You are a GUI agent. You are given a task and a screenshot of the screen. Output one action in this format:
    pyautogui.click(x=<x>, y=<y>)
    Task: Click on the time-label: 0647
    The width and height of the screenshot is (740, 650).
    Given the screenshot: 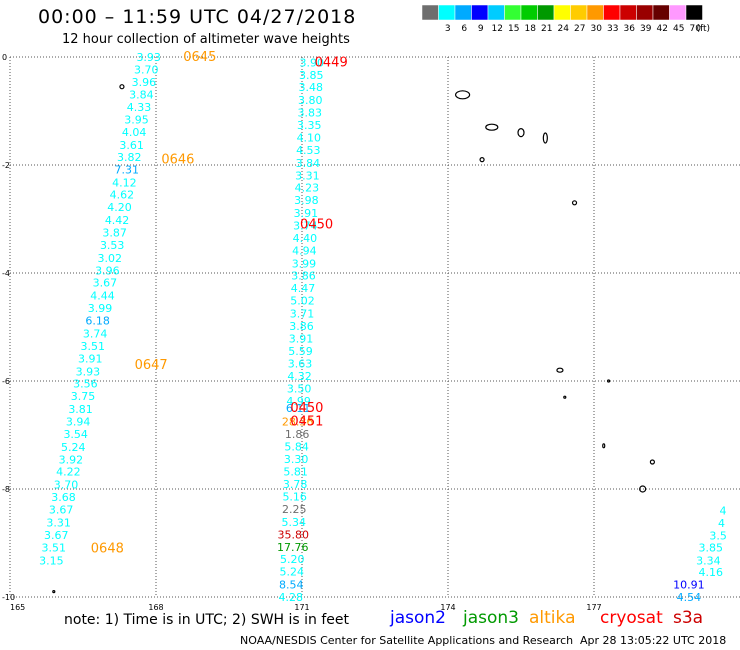 What is the action you would take?
    pyautogui.click(x=151, y=365)
    